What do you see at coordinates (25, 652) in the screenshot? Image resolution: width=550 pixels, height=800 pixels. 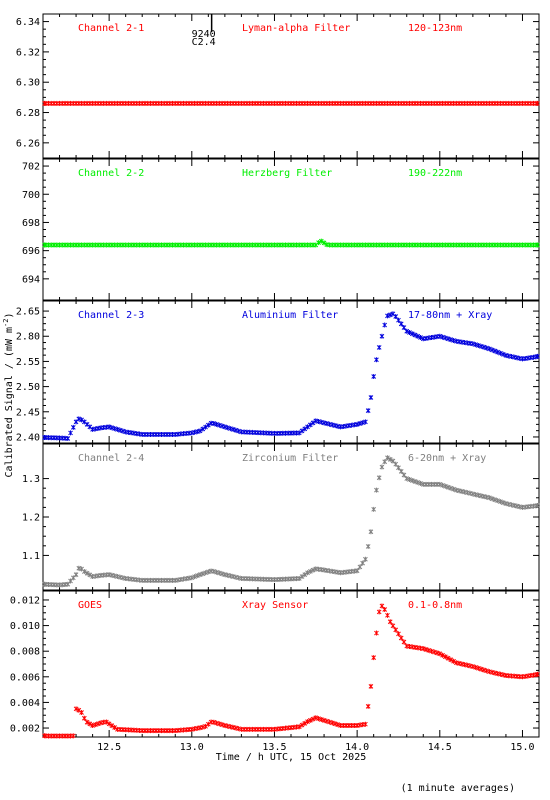 I see `y-tick-label: 0.008` at bounding box center [25, 652].